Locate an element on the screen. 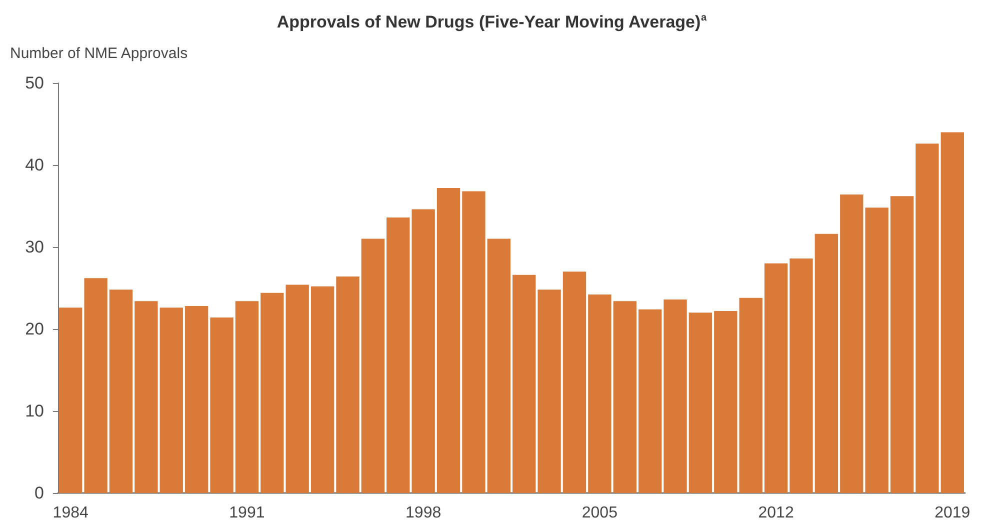 This screenshot has width=983, height=531. x-tick-label: 2019 is located at coordinates (952, 513).